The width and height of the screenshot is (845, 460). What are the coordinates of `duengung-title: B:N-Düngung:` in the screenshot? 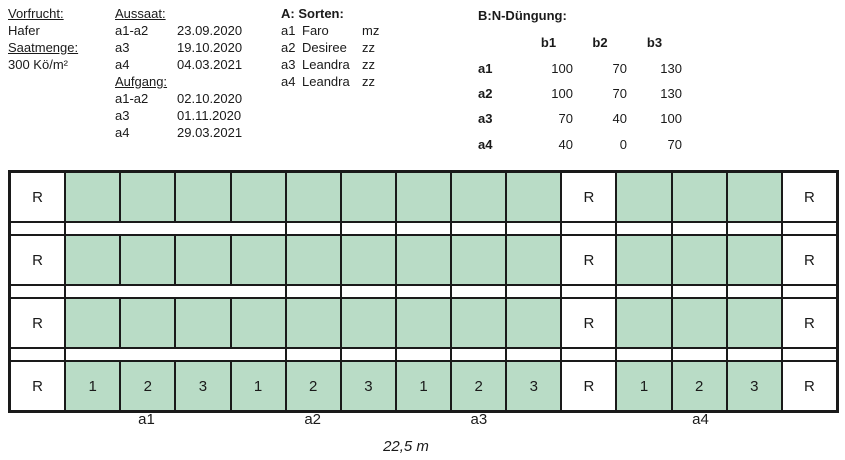 It's located at (522, 15).